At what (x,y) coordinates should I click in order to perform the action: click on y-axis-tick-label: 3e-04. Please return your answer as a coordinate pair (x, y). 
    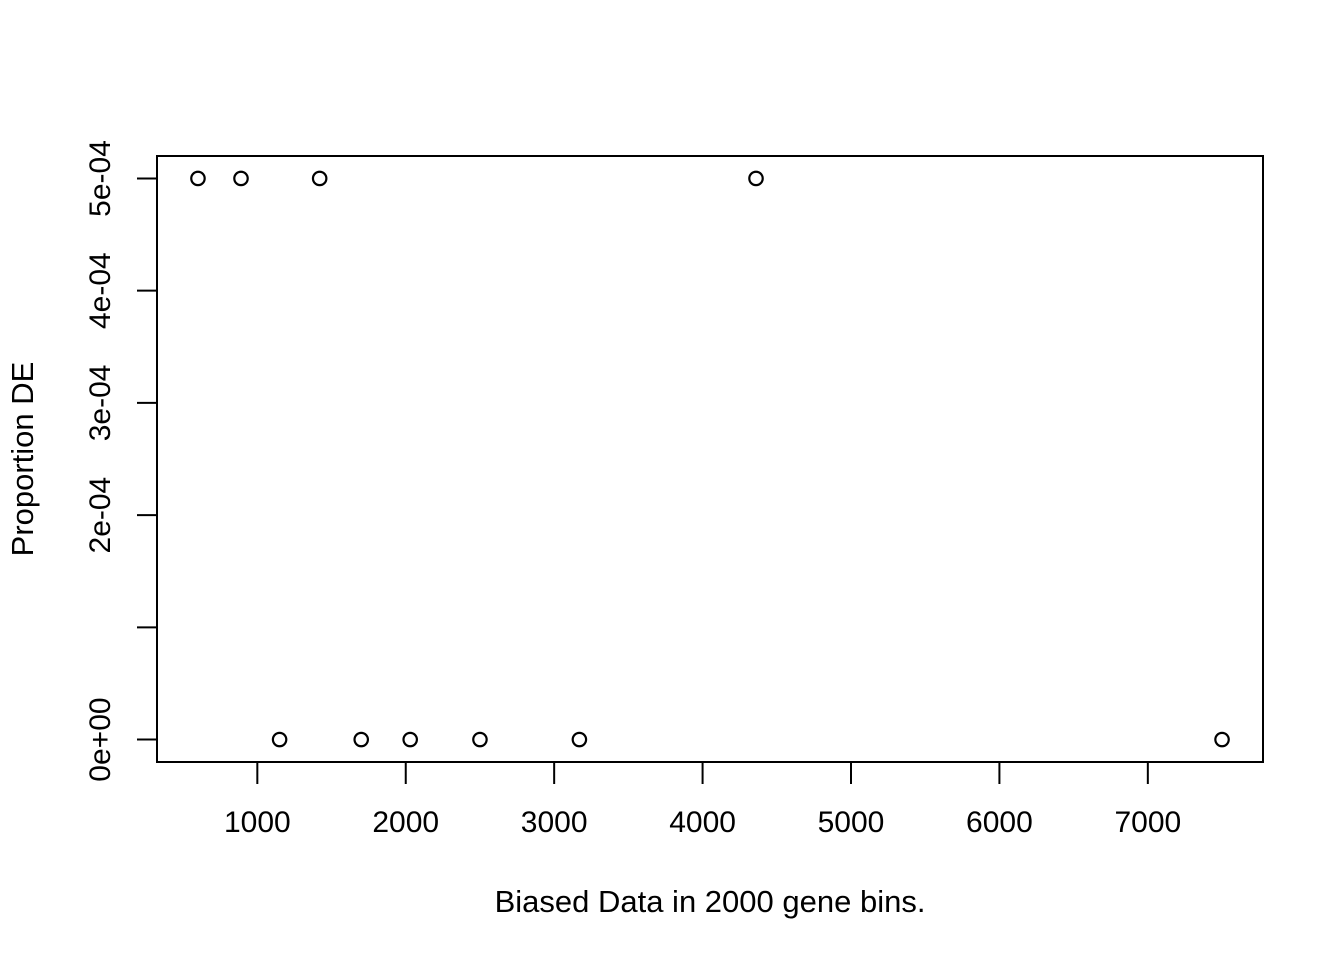
    Looking at the image, I should click on (100, 403).